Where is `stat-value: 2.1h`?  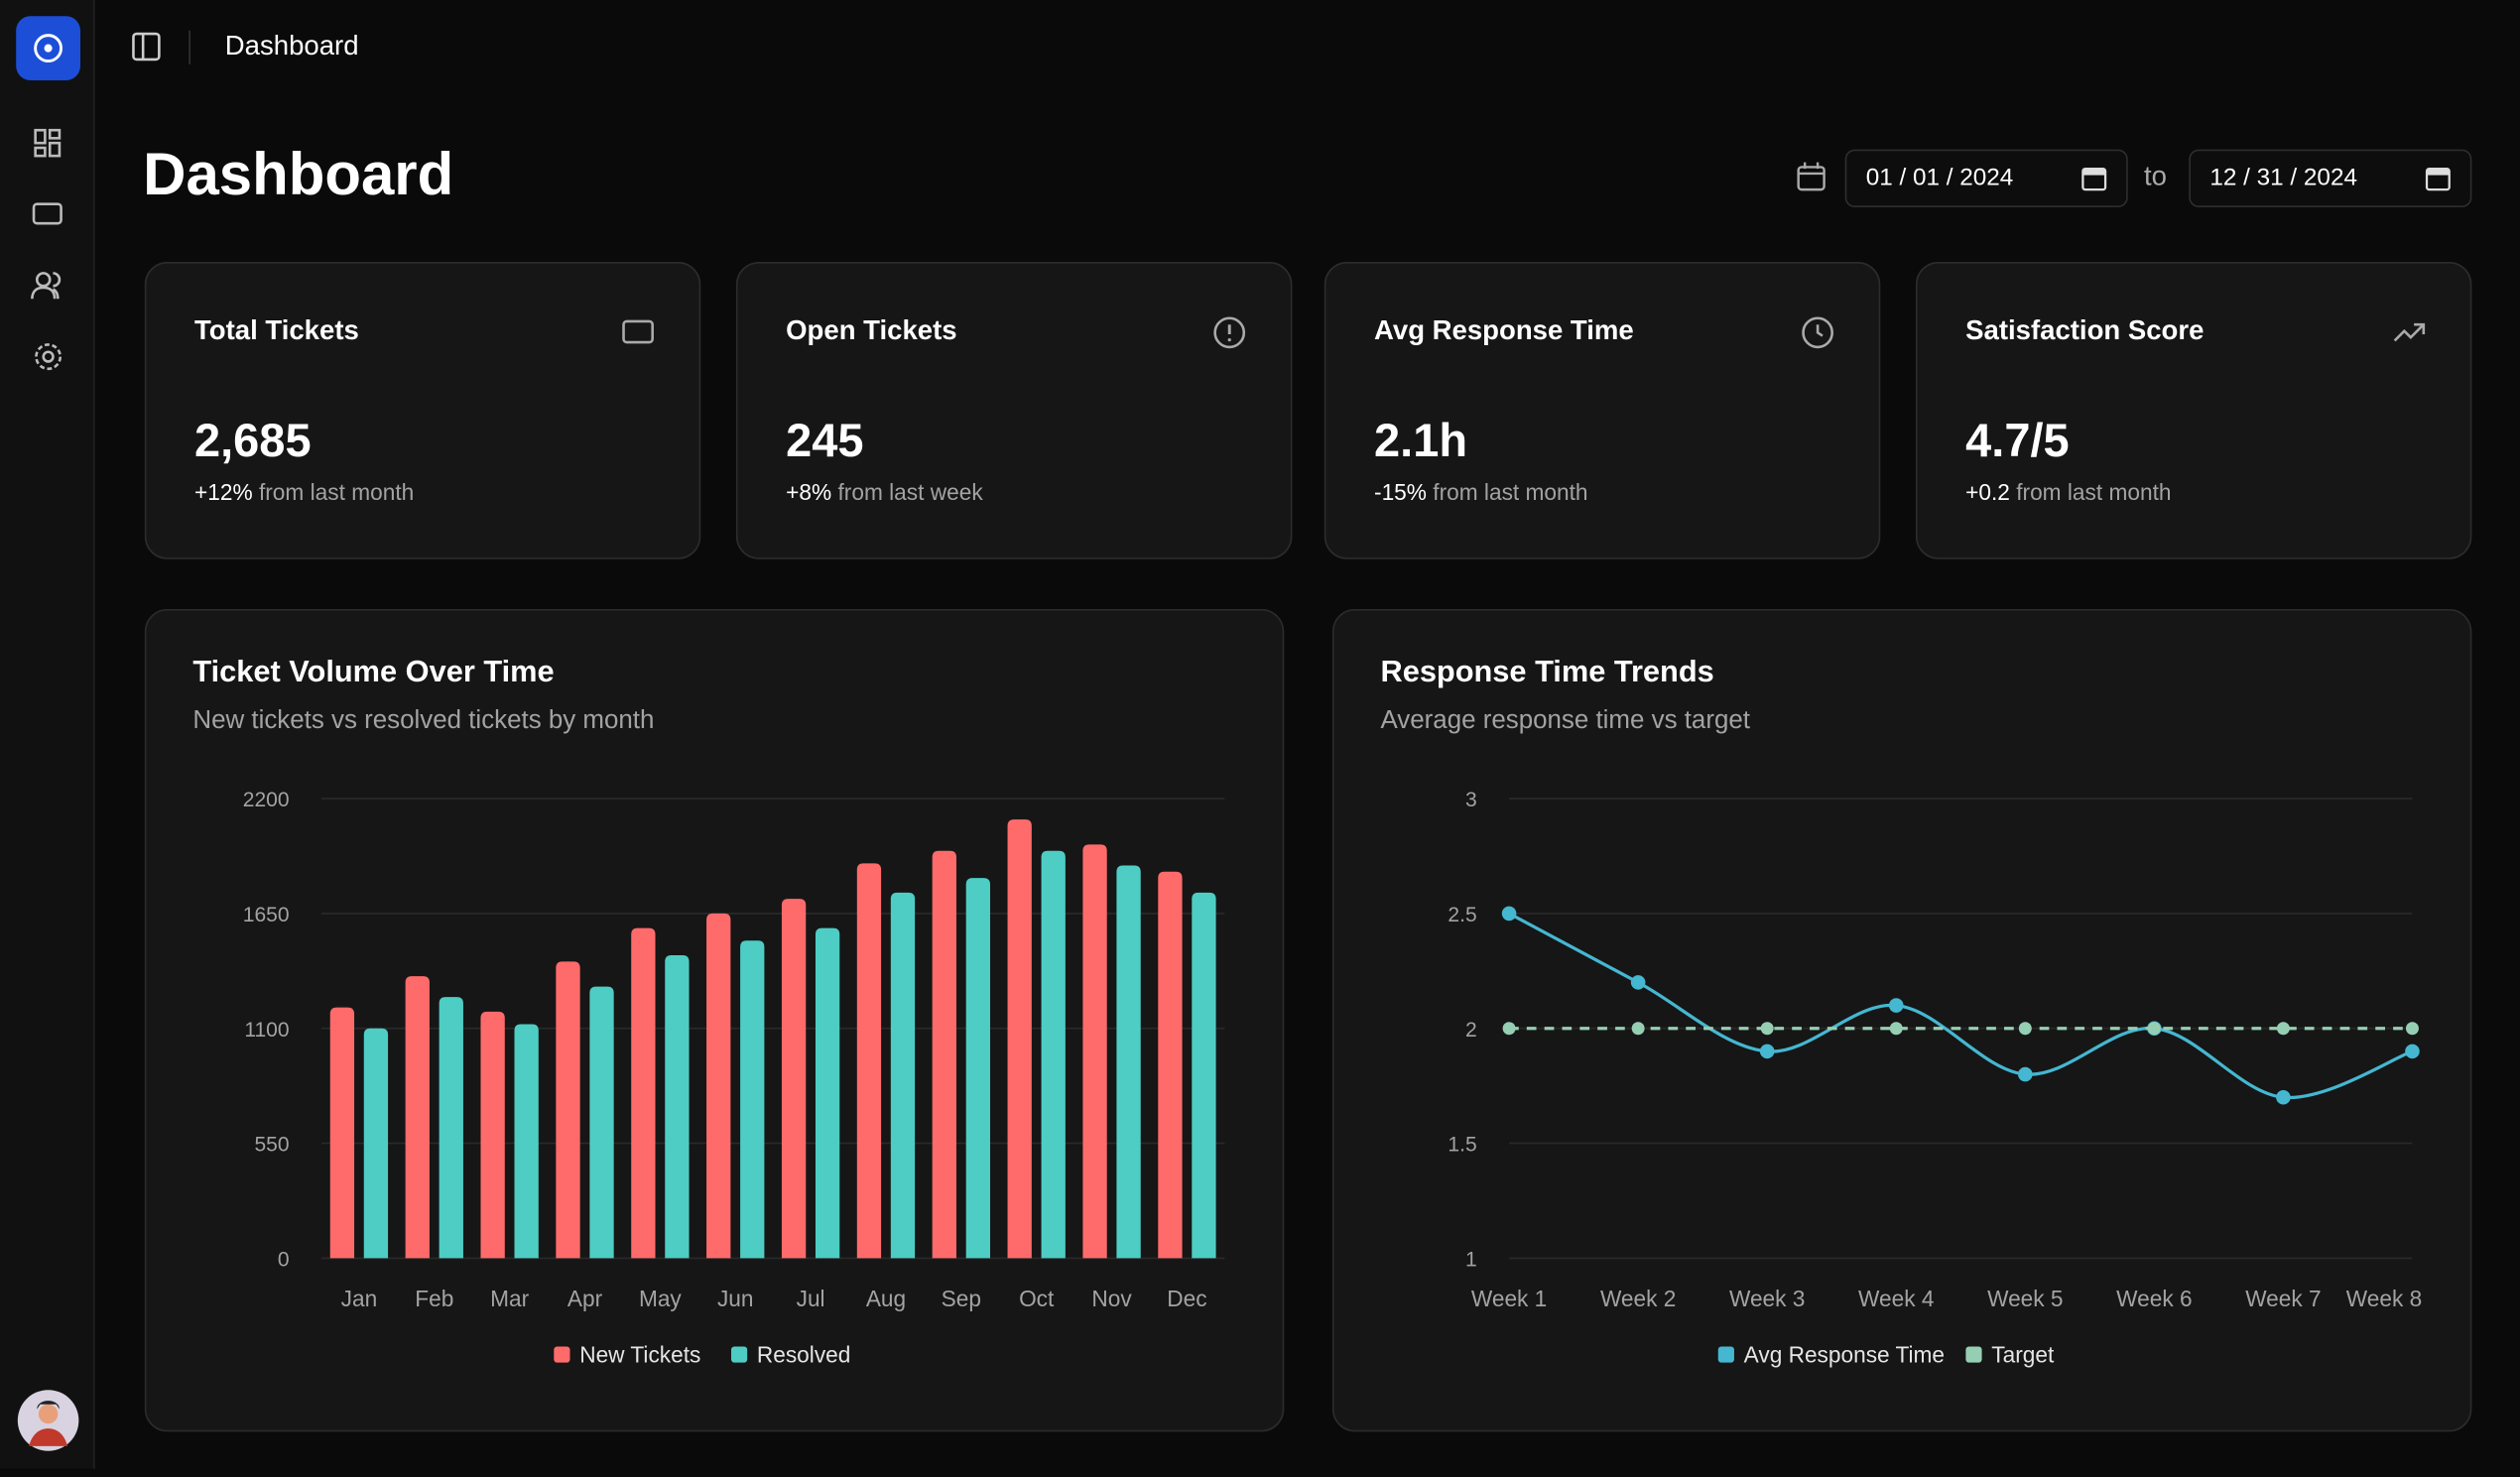 stat-value: 2.1h is located at coordinates (1421, 442).